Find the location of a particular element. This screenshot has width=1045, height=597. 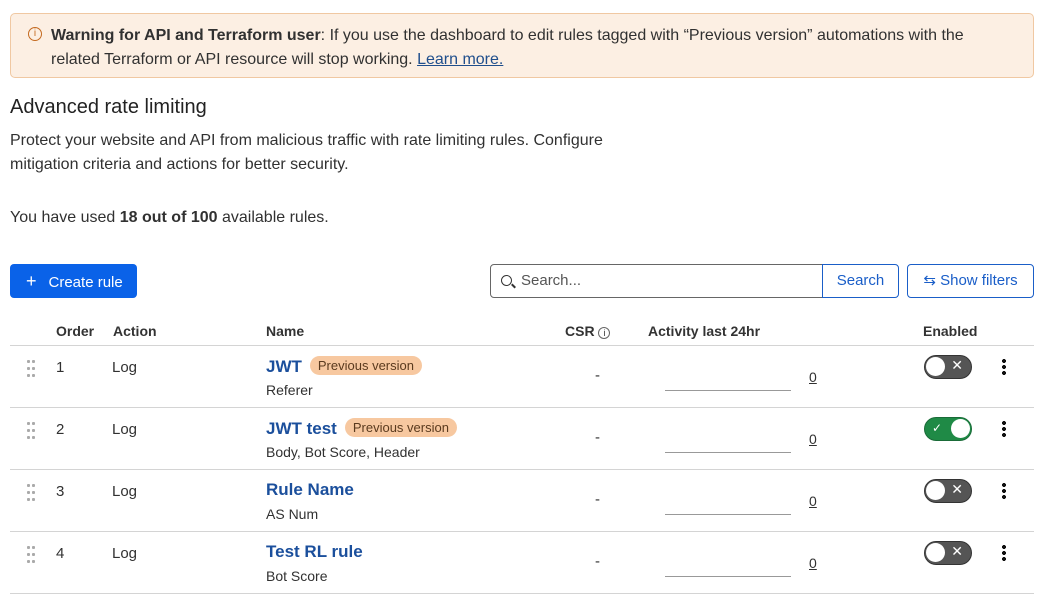

header-name: Name is located at coordinates (285, 331).